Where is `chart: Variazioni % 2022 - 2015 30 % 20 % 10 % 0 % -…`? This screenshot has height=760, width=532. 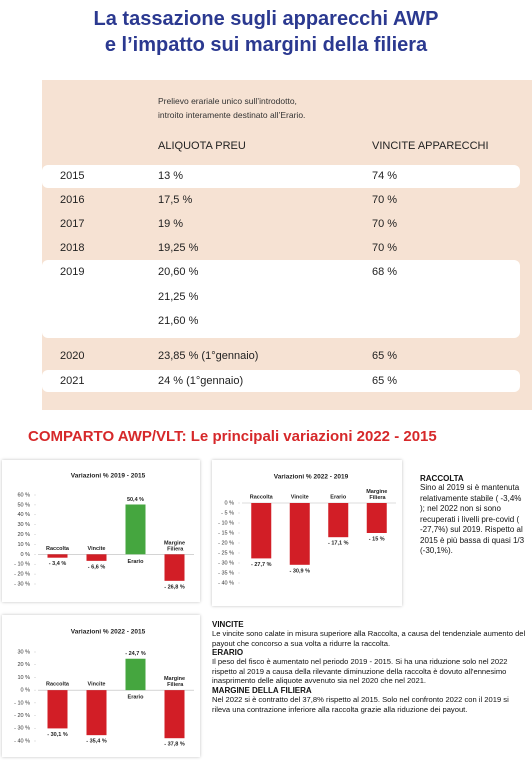 chart: Variazioni % 2022 - 2015 30 % 20 % 10 % 0 % -… is located at coordinates (104, 688).